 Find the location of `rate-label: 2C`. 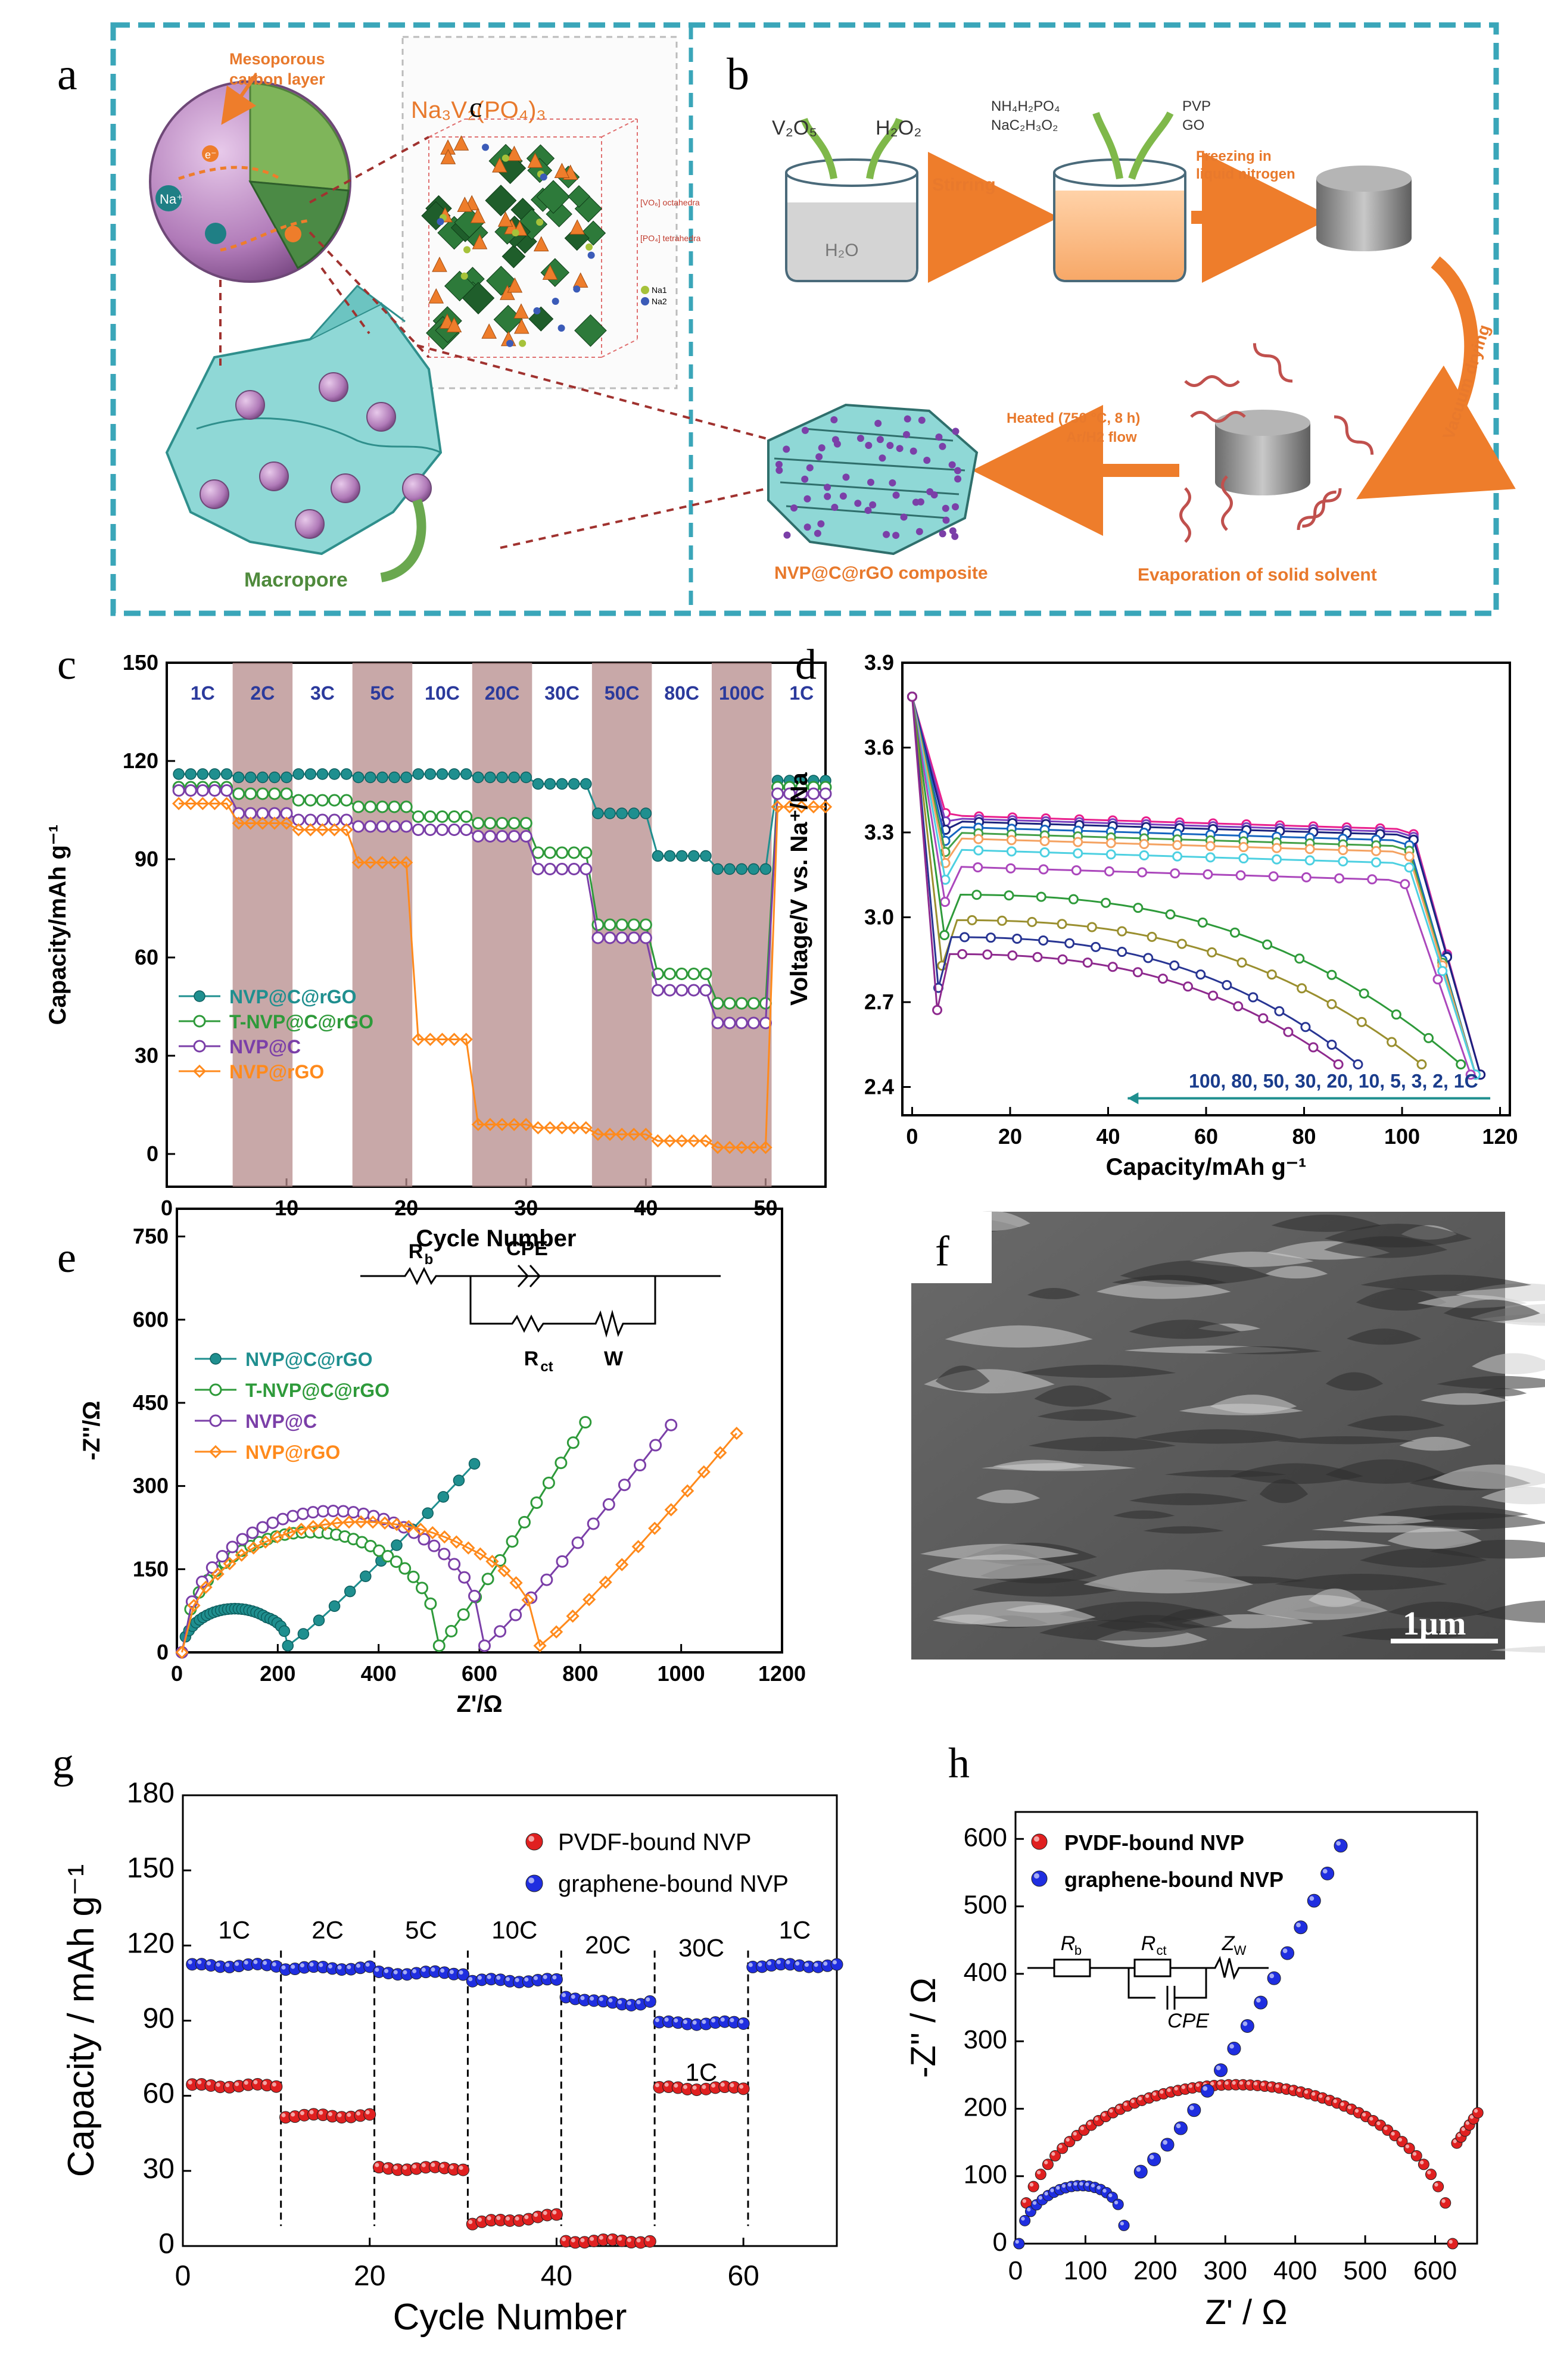

rate-label: 2C is located at coordinates (262, 693).